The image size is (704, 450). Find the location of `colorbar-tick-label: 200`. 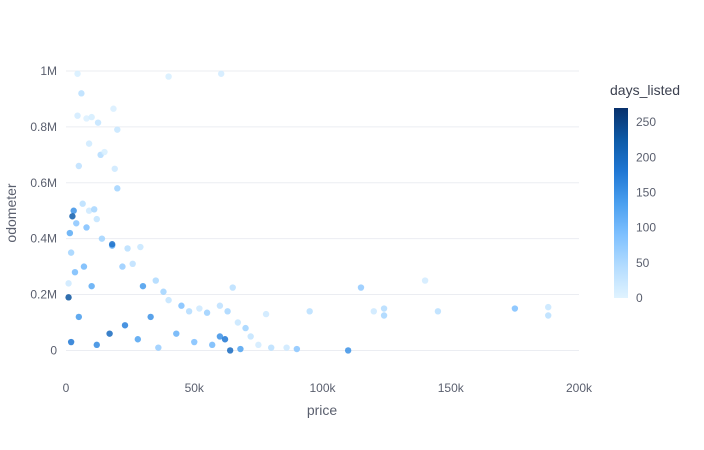

colorbar-tick-label: 200 is located at coordinates (646, 157).